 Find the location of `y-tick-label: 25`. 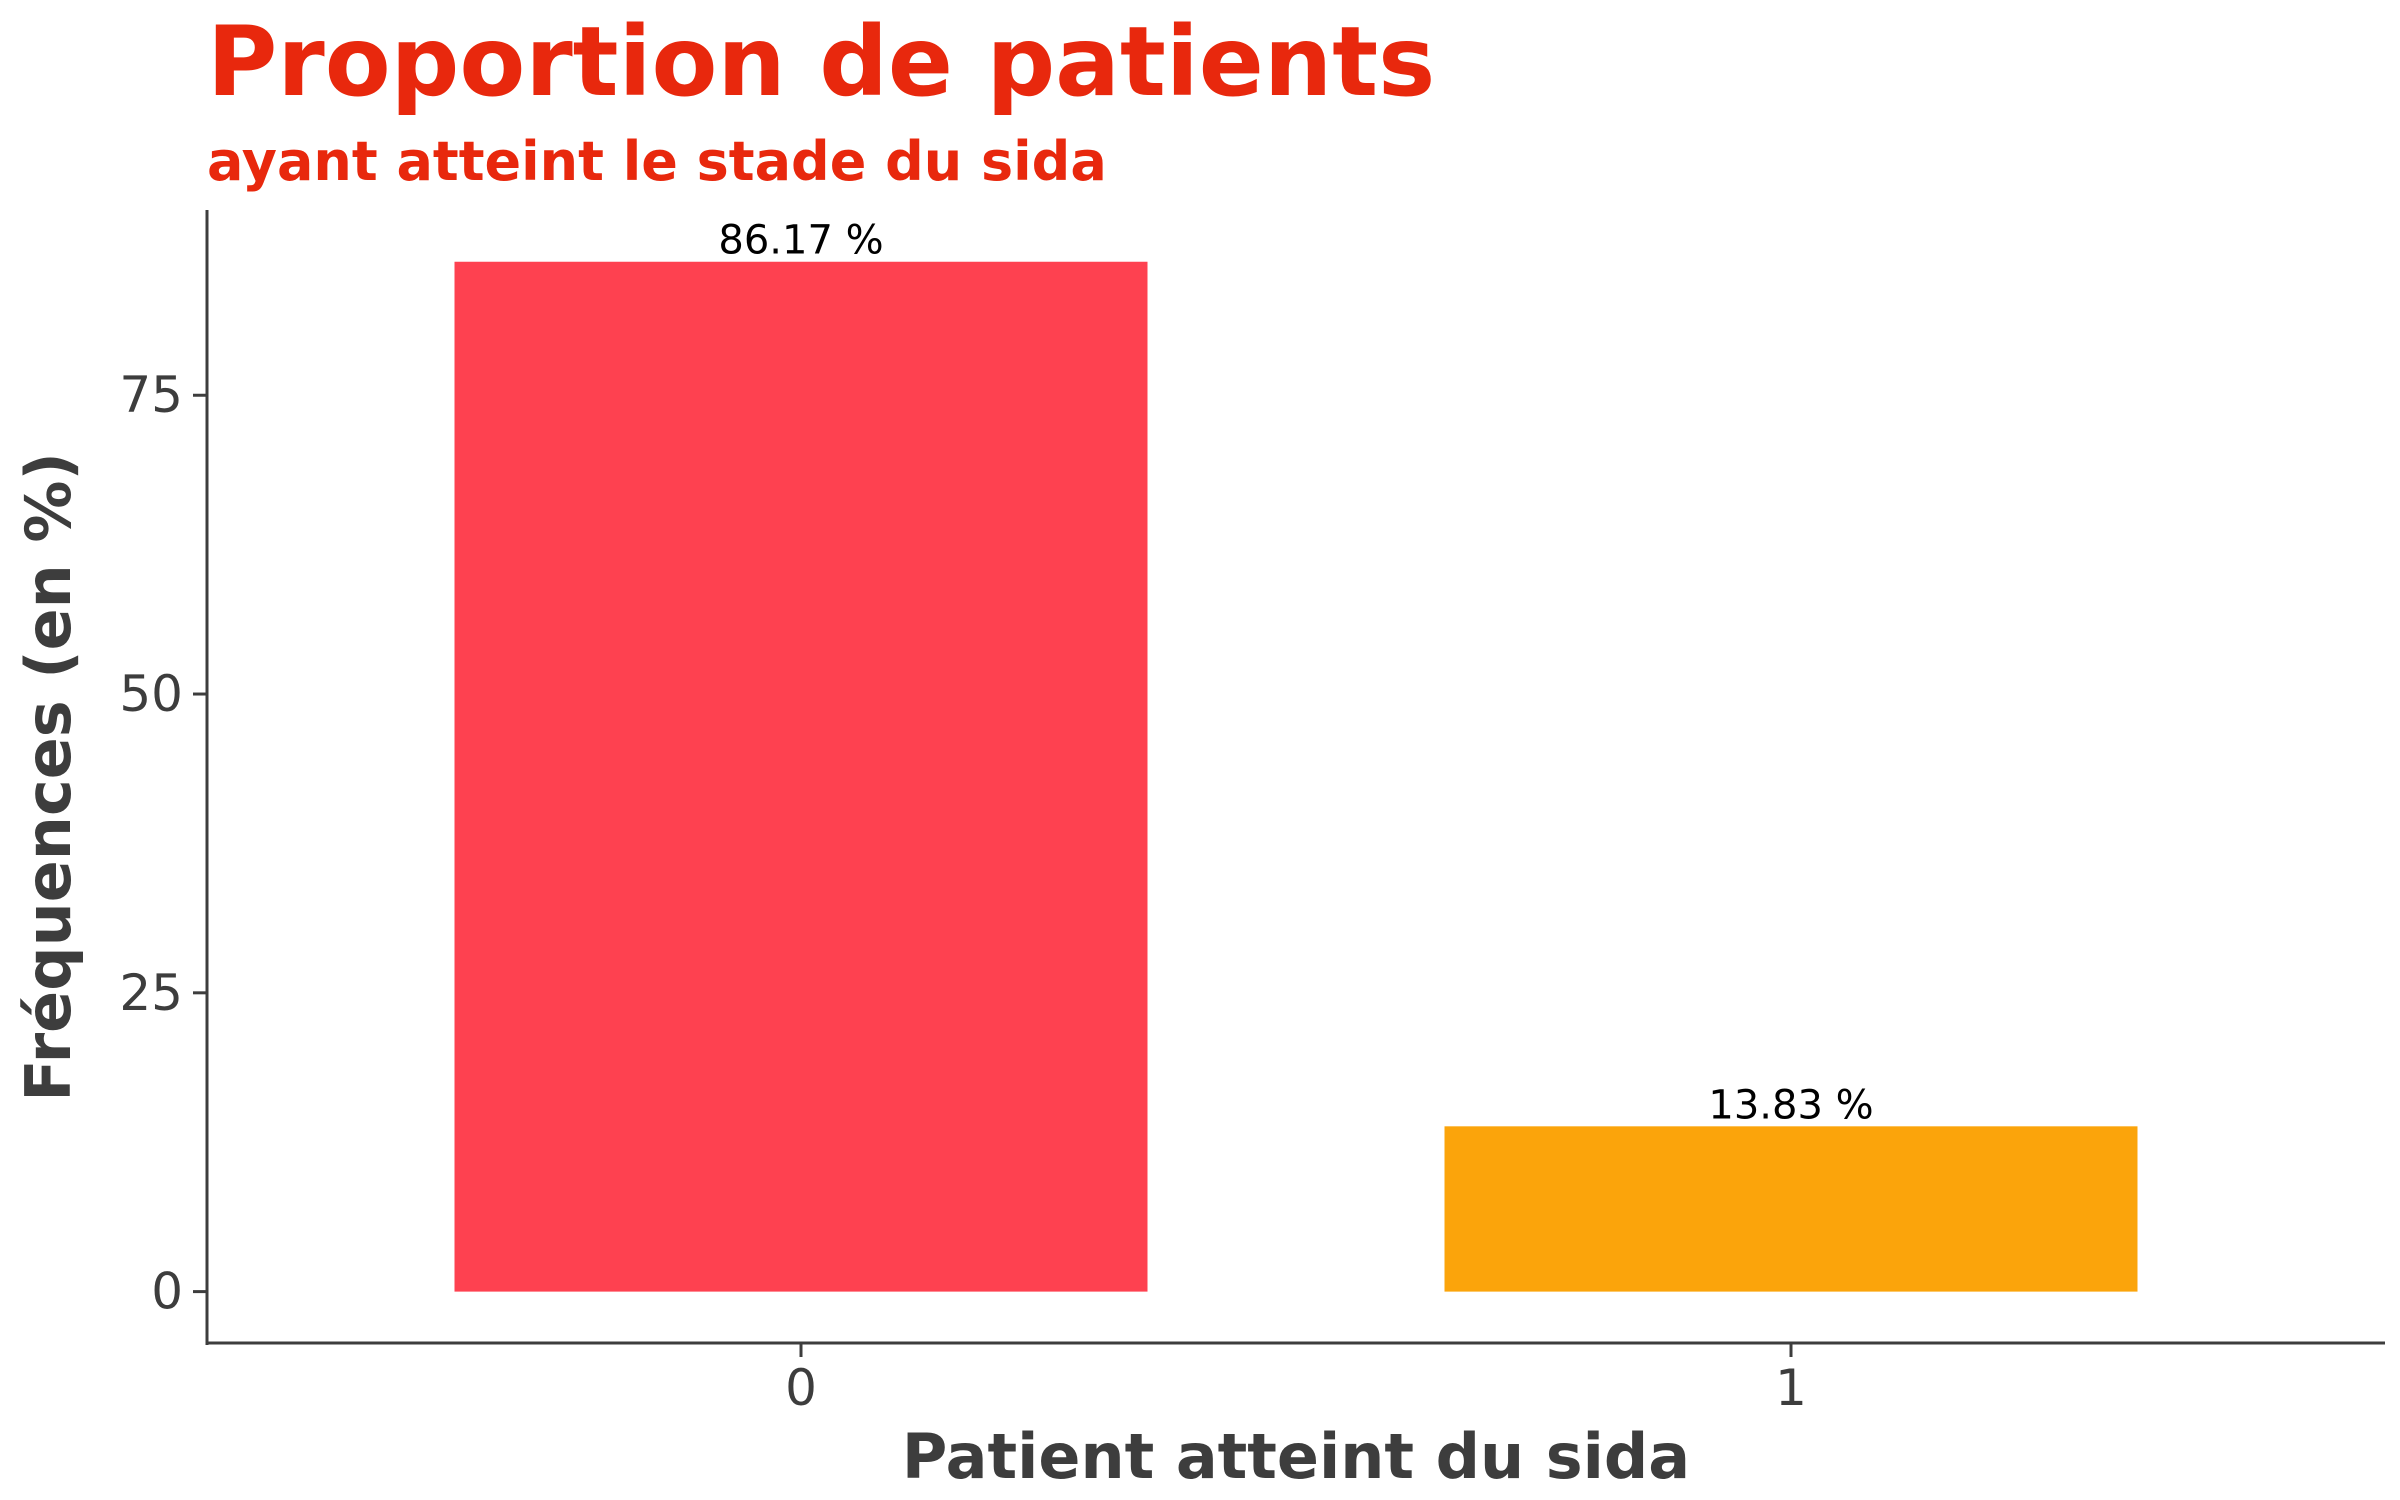

y-tick-label: 25 is located at coordinates (151, 993).